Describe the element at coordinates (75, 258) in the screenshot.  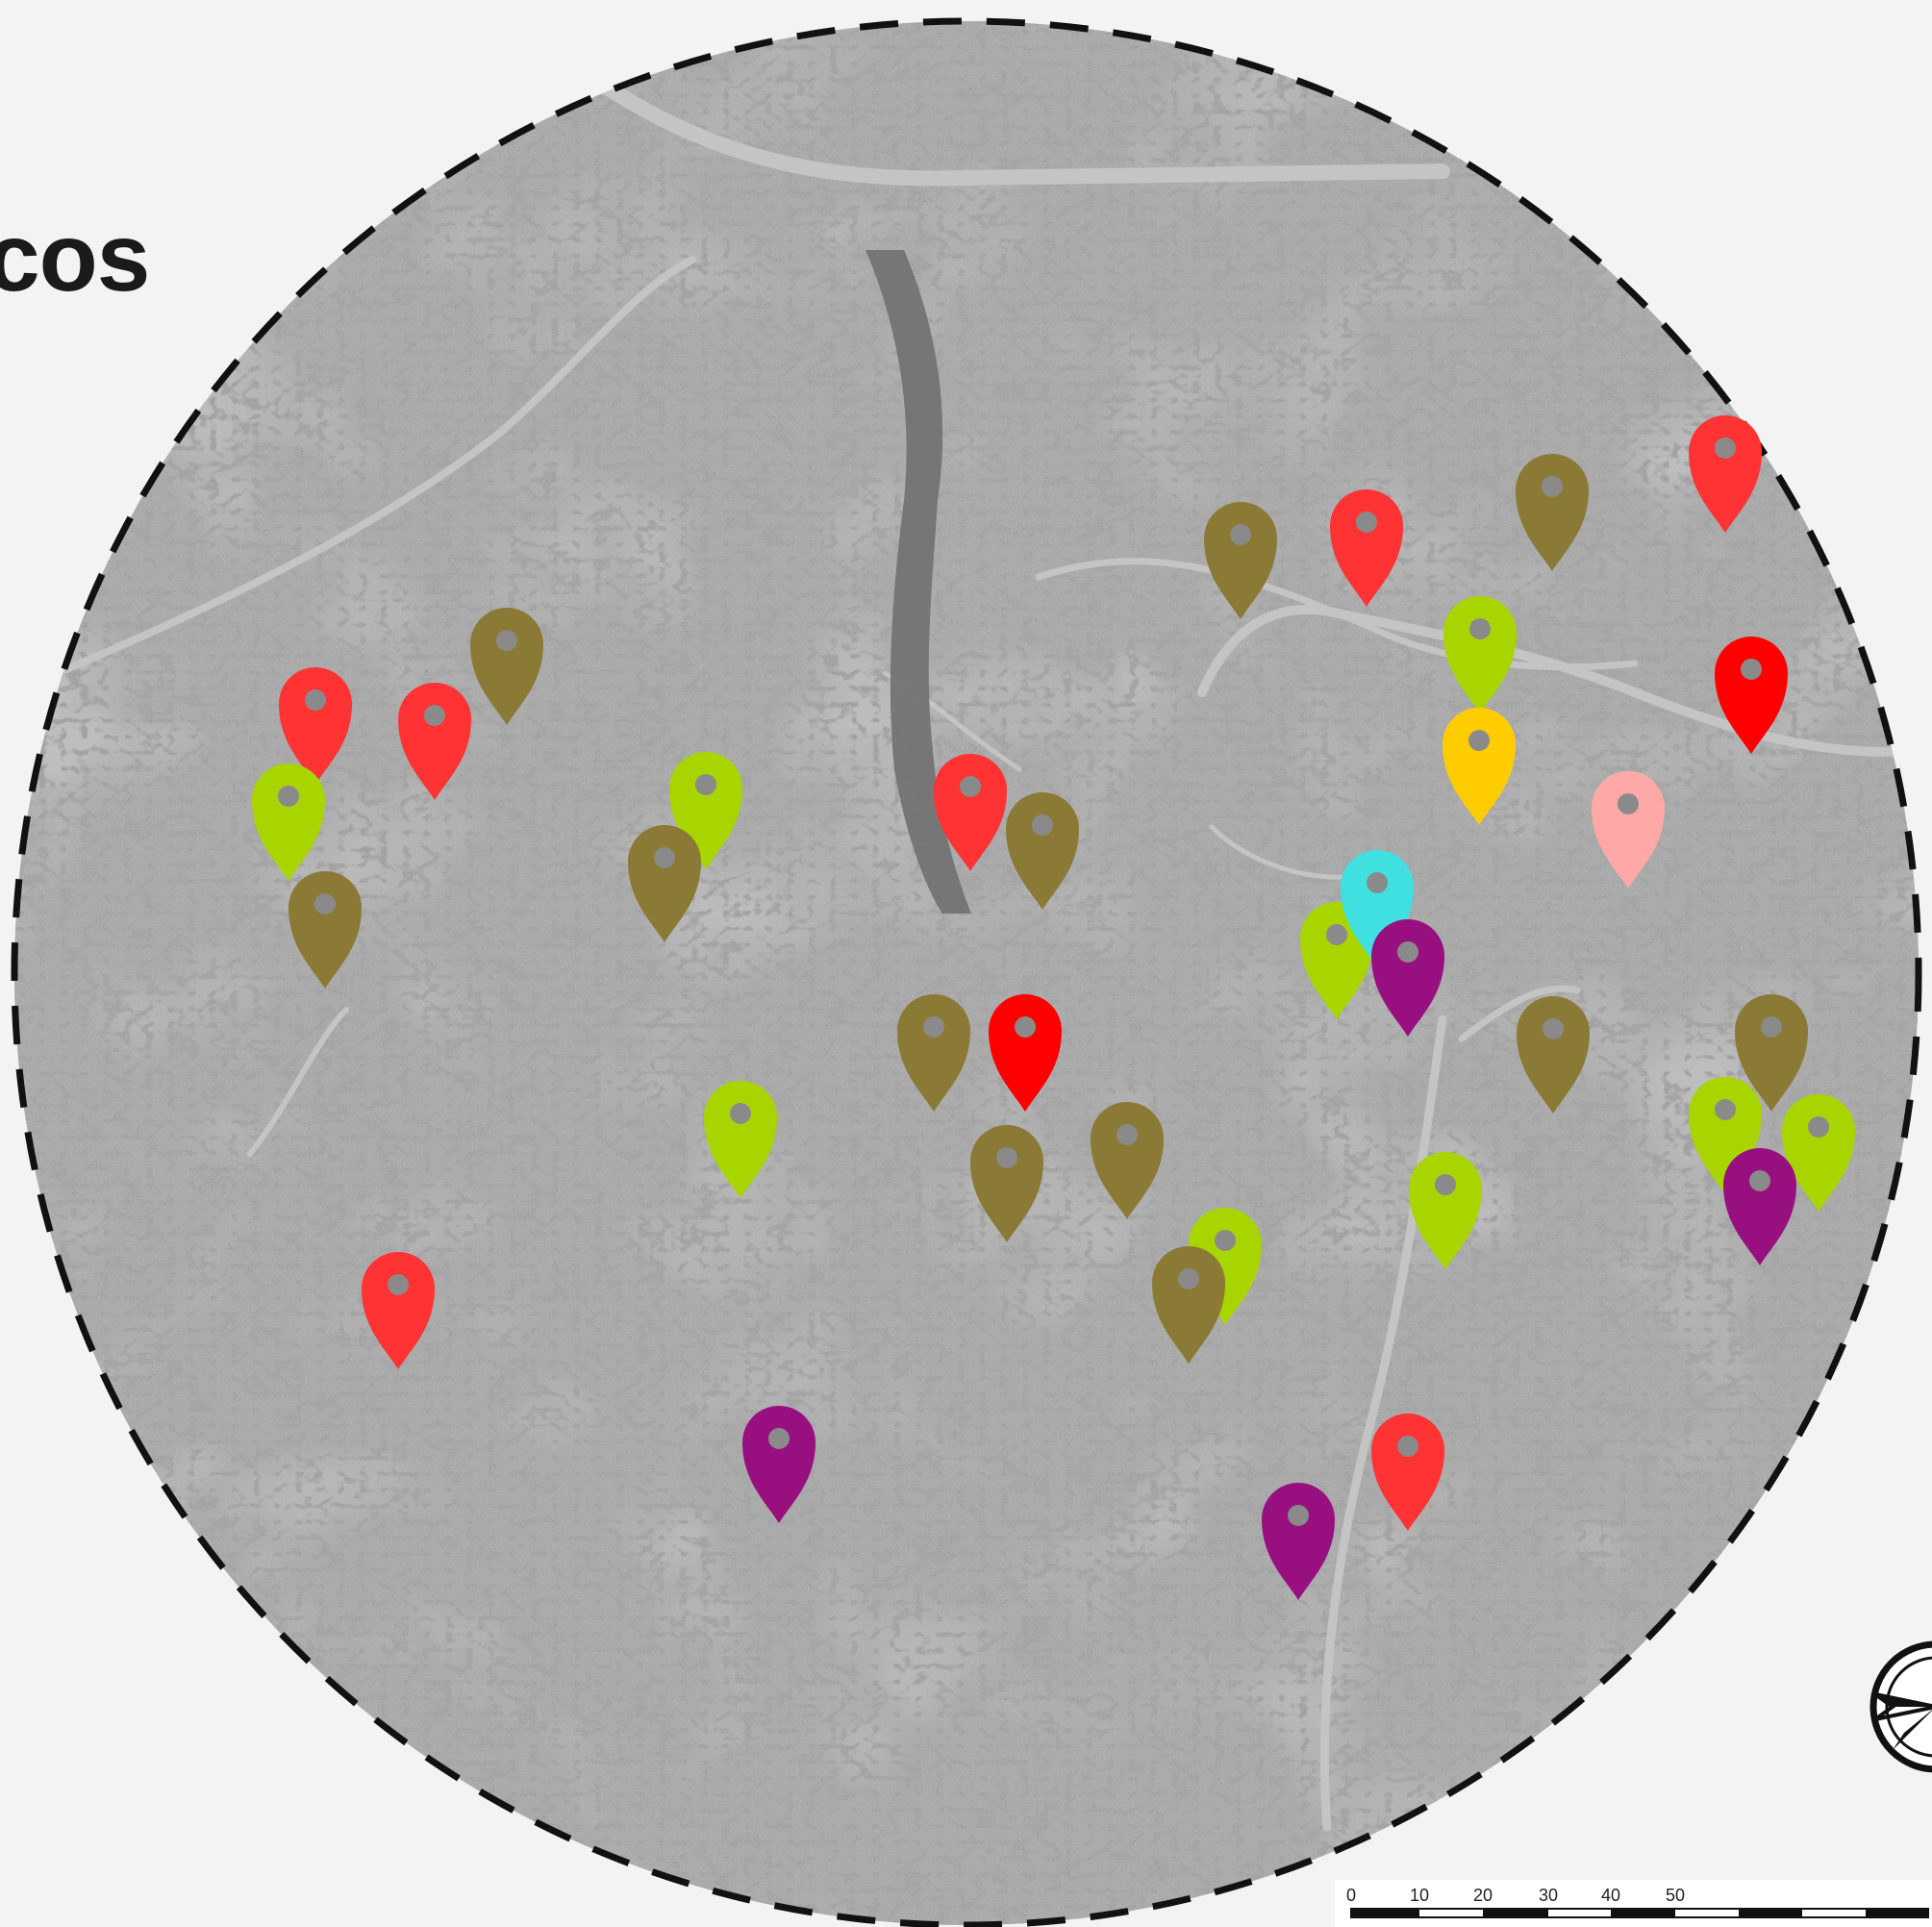
I see `page-title: cos` at that location.